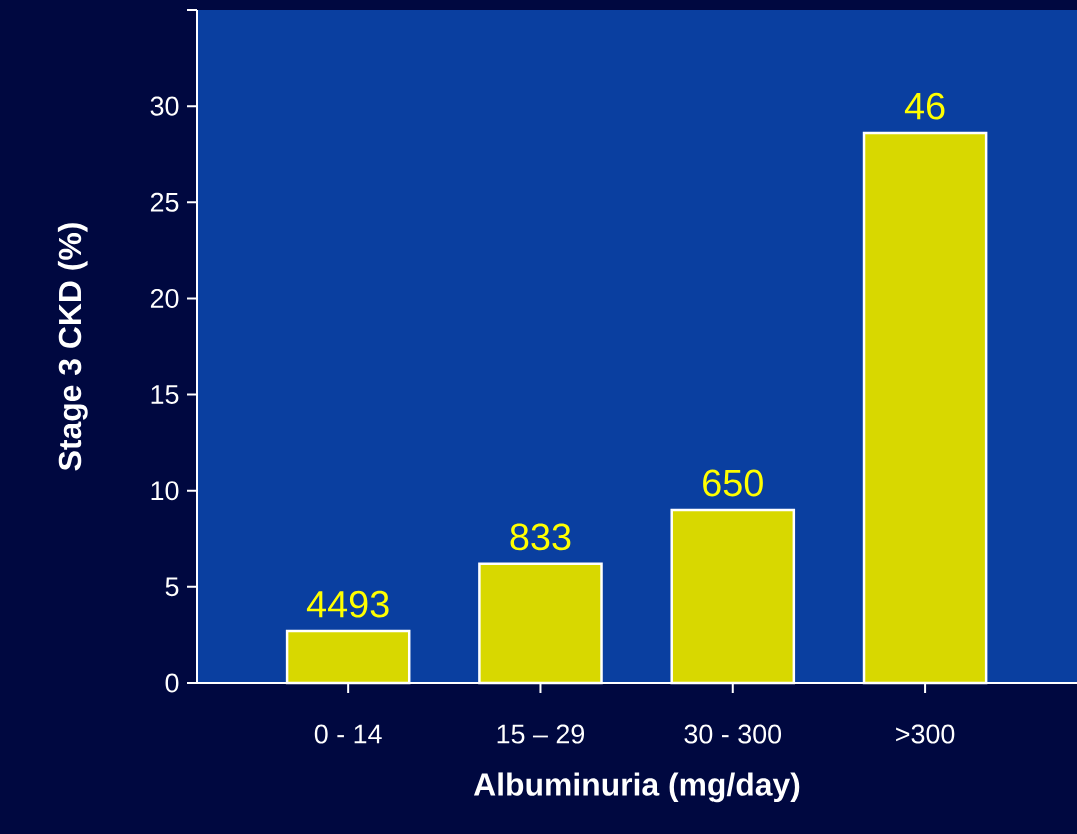 The width and height of the screenshot is (1077, 834). I want to click on y-tick-label: 30, so click(164, 106).